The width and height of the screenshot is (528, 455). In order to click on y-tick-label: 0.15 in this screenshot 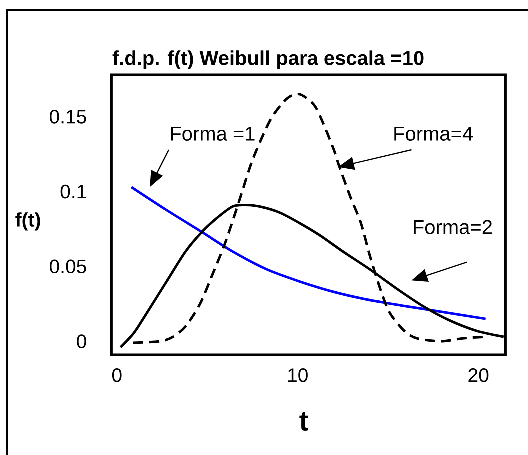, I will do `click(68, 117)`.